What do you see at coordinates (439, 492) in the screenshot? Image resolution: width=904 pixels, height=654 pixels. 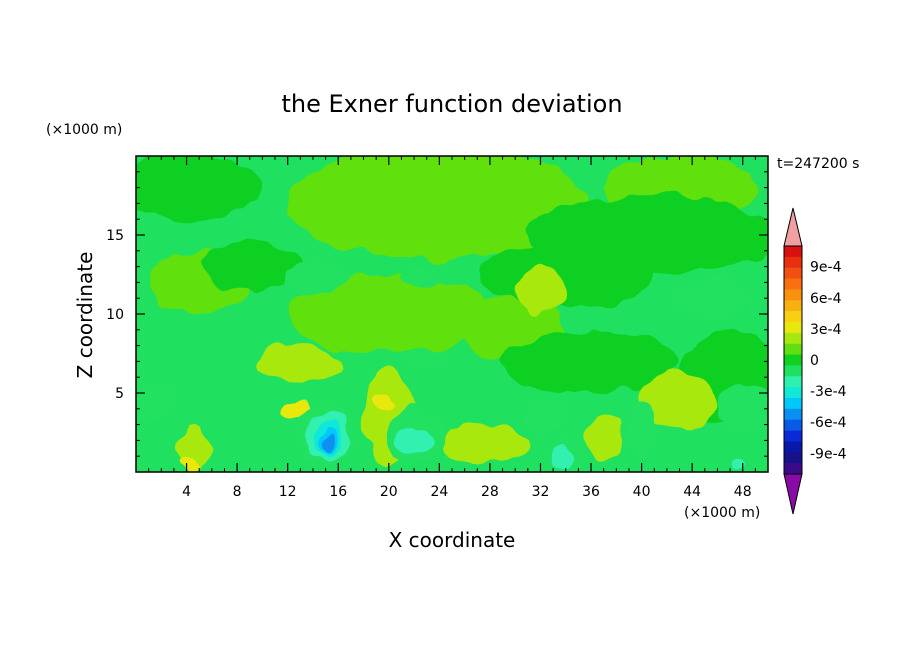 I see `x-tick-label: 24` at bounding box center [439, 492].